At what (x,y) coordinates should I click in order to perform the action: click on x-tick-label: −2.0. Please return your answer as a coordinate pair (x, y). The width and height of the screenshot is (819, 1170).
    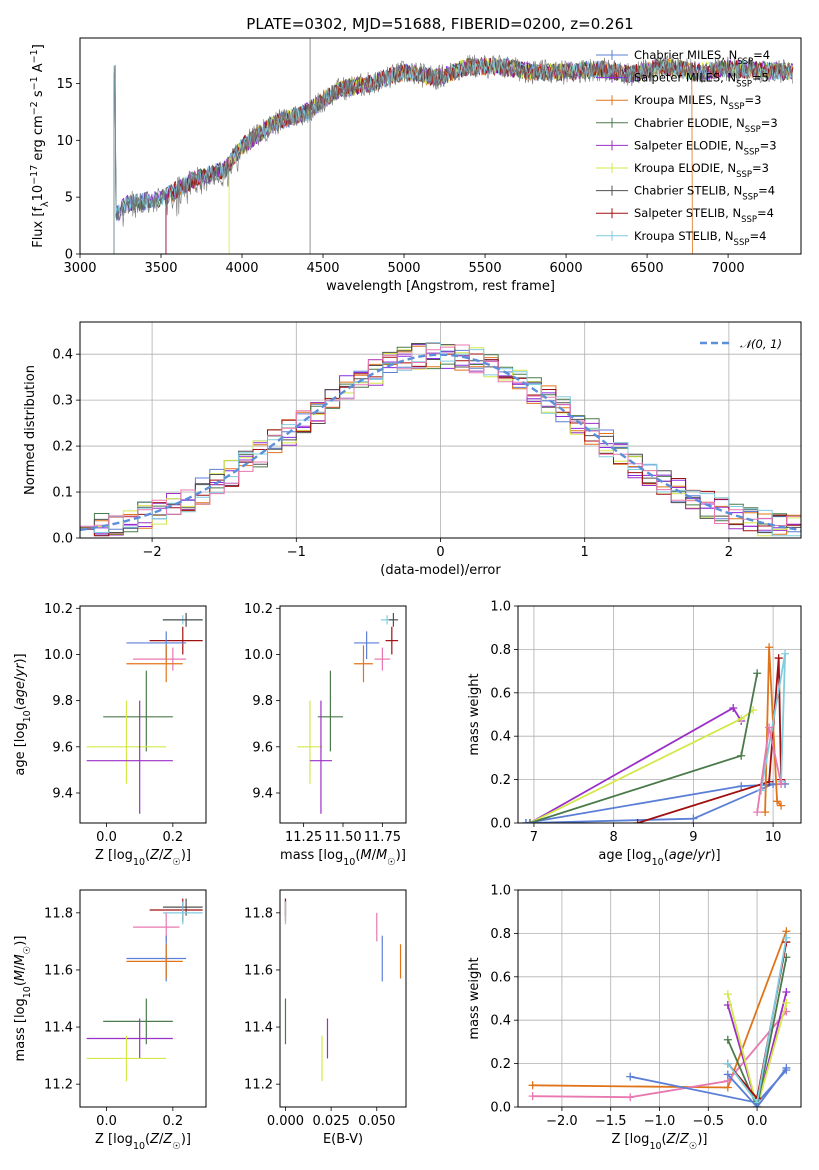
    Looking at the image, I should click on (562, 1121).